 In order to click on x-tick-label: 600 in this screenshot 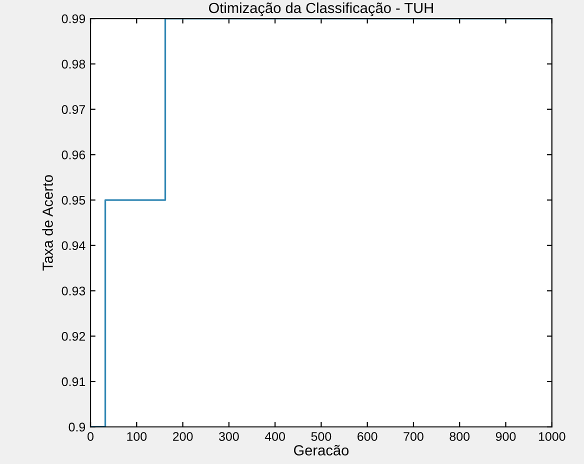, I will do `click(368, 436)`.